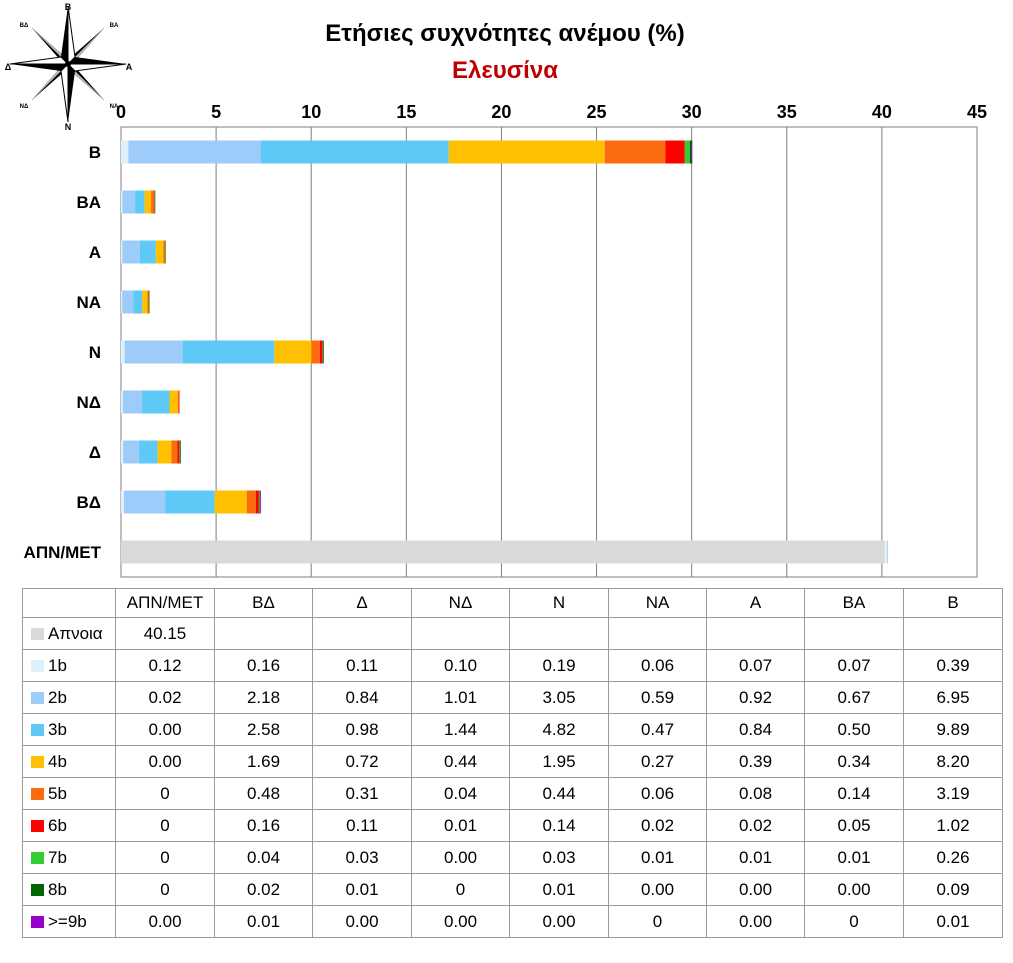 The image size is (1013, 963). Describe the element at coordinates (69, 889) in the screenshot. I see `table-row-label: 8b` at that location.